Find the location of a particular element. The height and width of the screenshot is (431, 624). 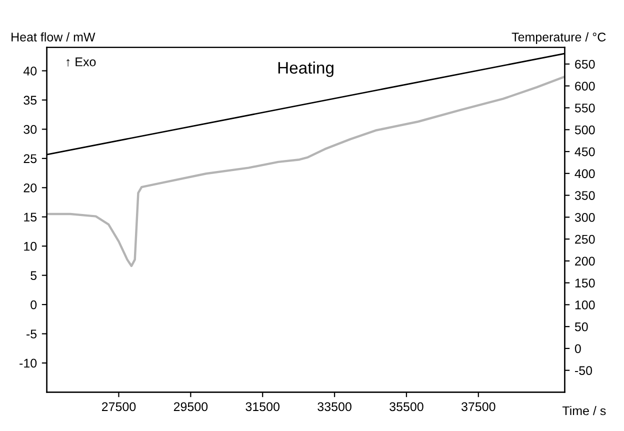

y-tick-label: -10 is located at coordinates (28, 363).